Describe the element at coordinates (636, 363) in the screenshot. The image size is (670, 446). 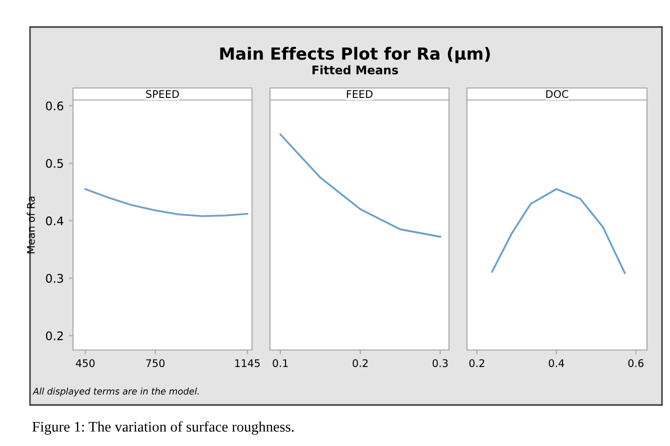
I see `x-tick-label: 0.6` at that location.